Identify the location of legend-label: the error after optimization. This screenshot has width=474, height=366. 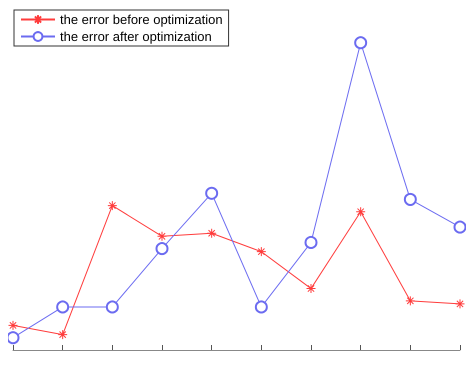
(136, 36).